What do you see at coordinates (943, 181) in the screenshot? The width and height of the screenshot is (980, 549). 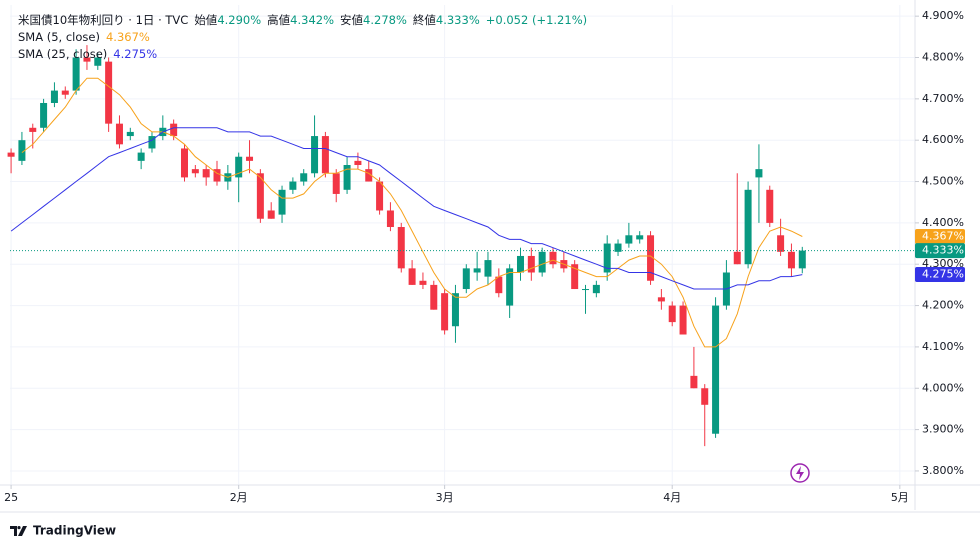 I see `y-tick-label: 4.500%` at bounding box center [943, 181].